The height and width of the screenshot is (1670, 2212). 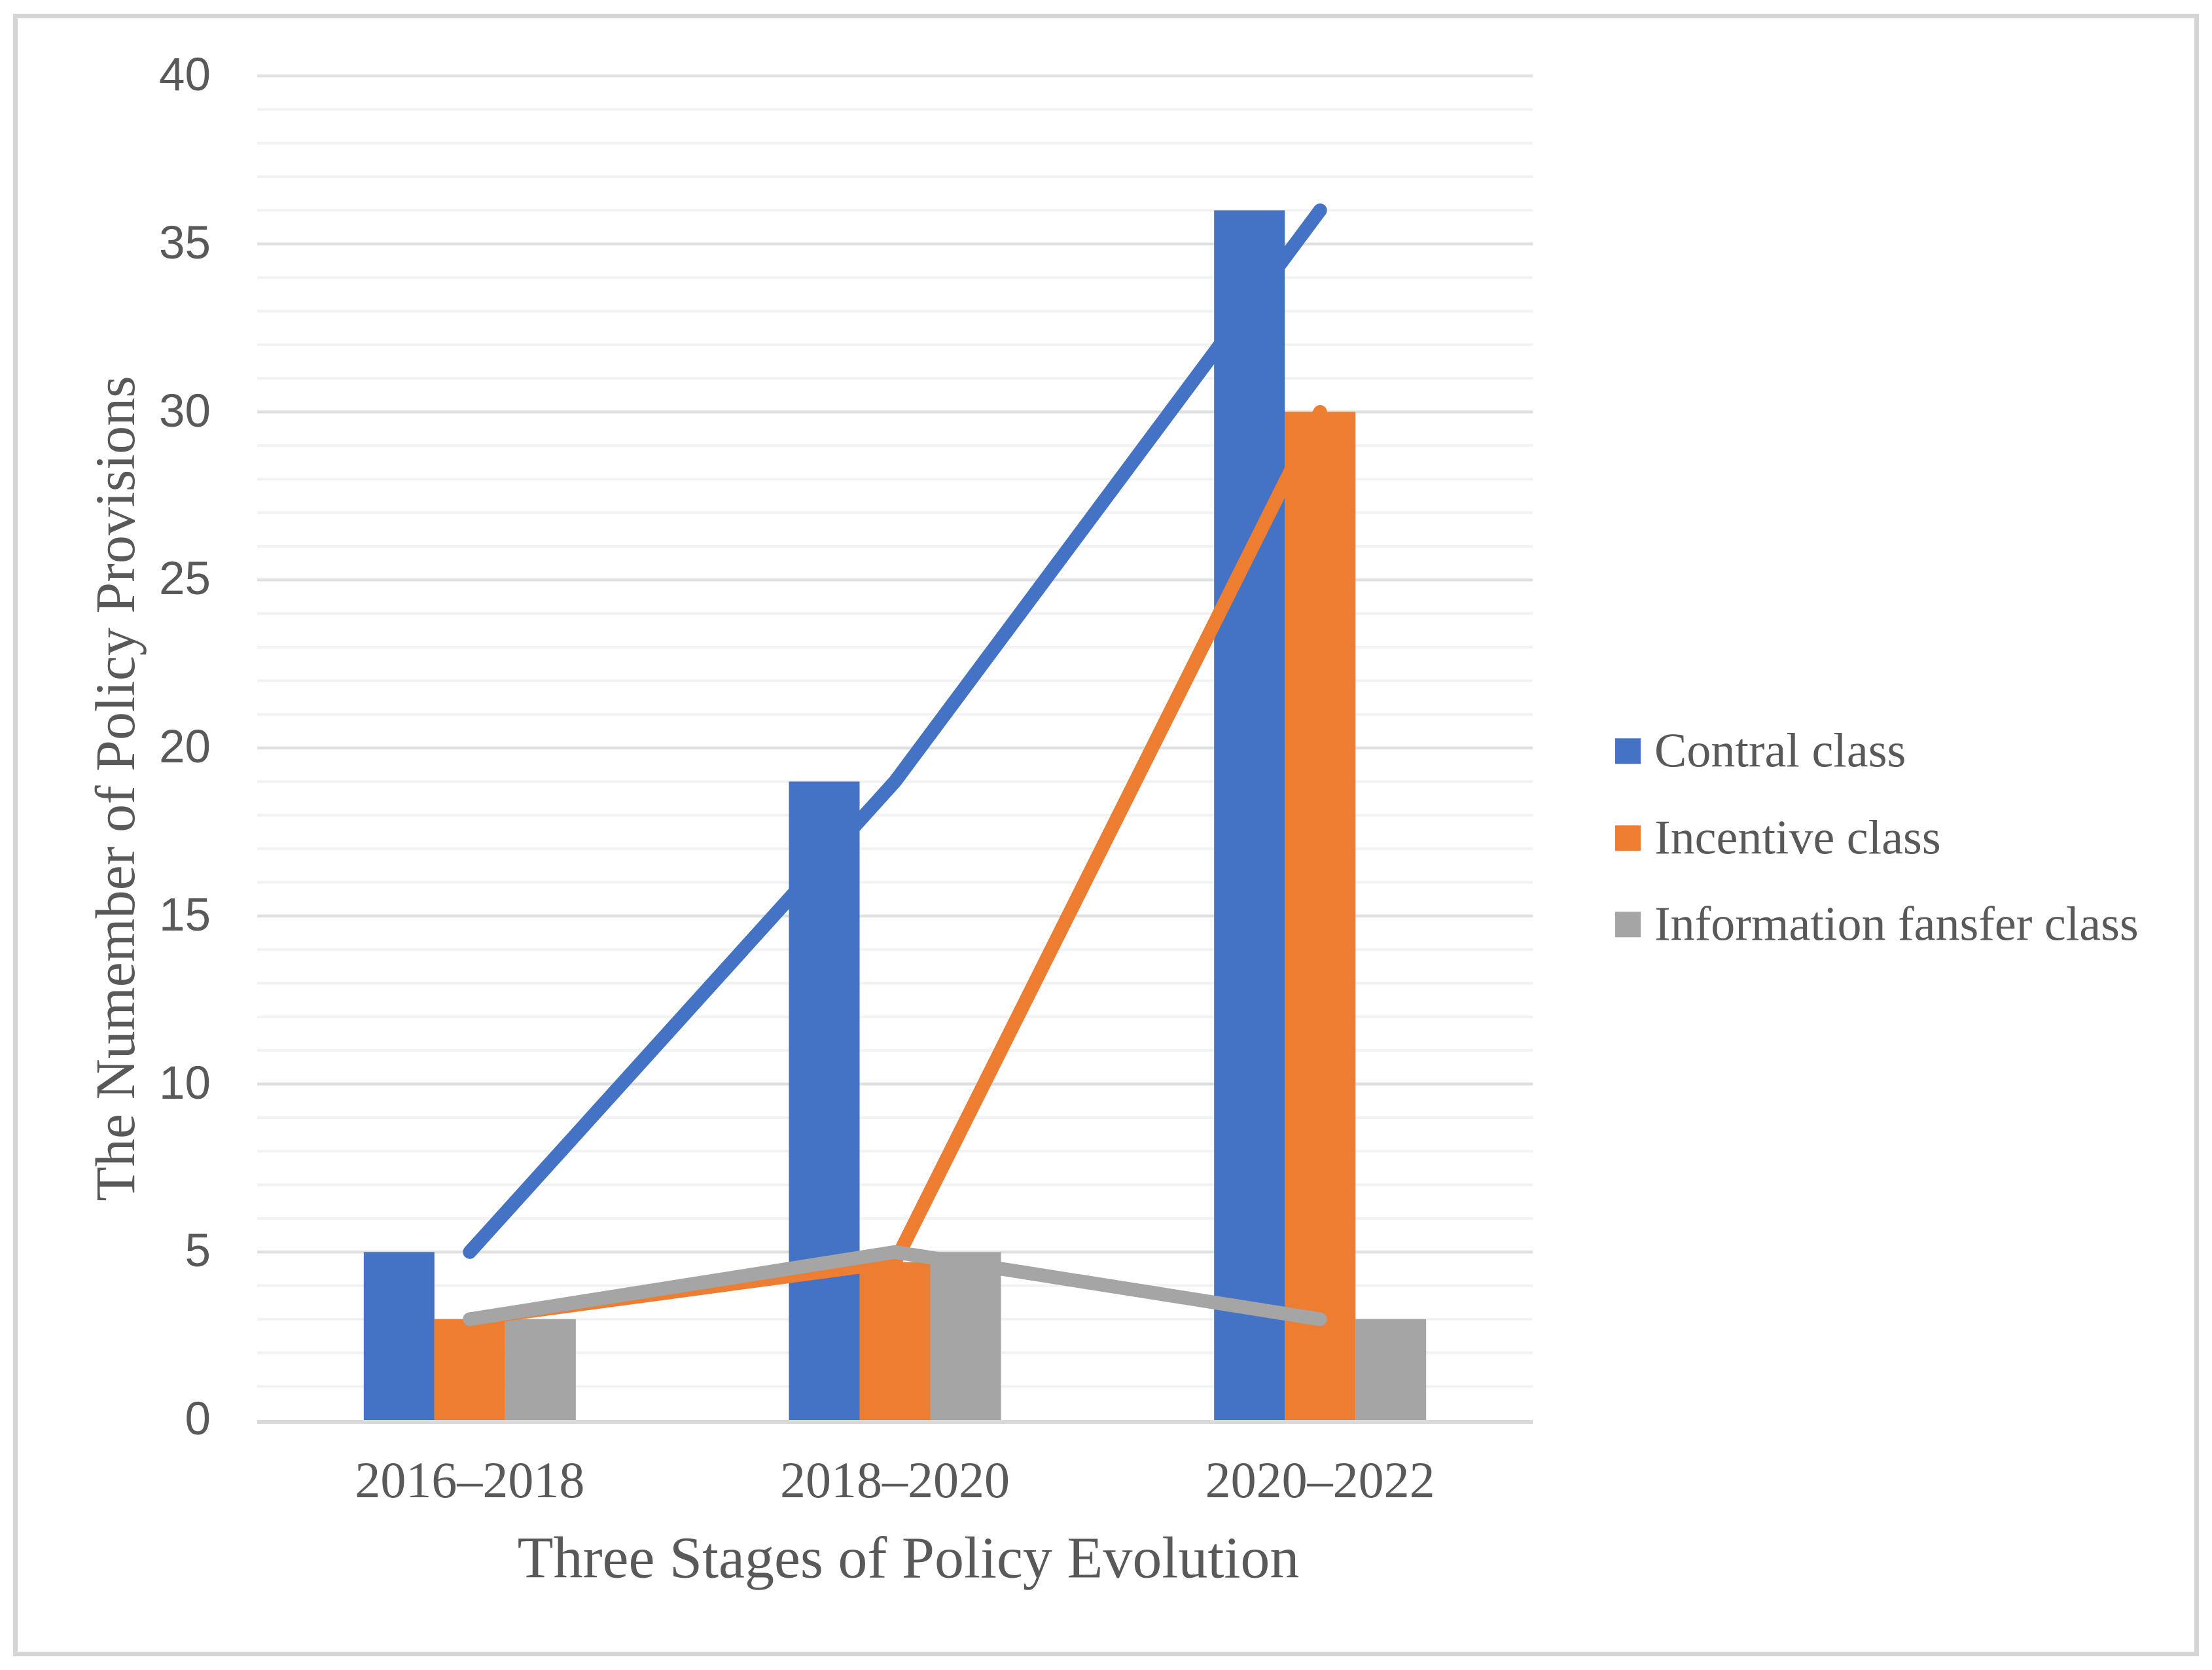 What do you see at coordinates (198, 1251) in the screenshot?
I see `y-tick-label-5: 5` at bounding box center [198, 1251].